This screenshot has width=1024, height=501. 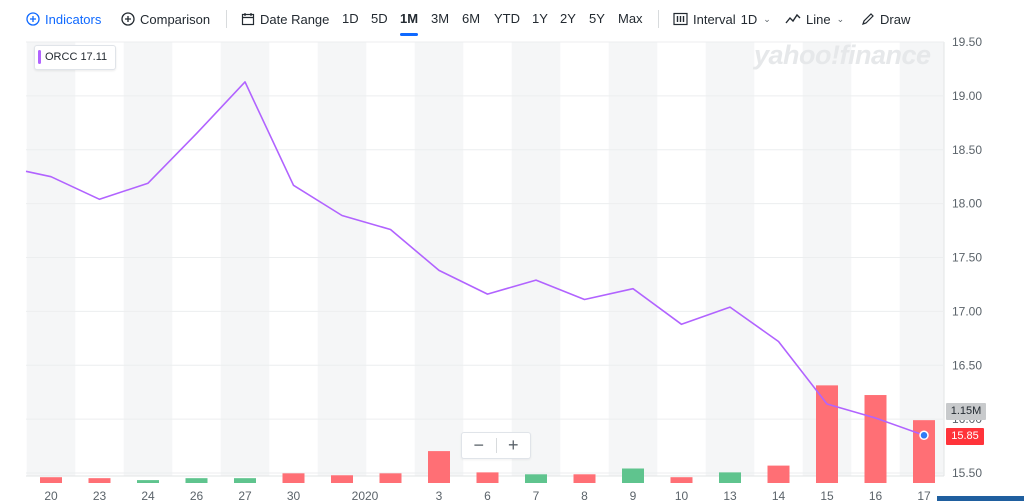 What do you see at coordinates (967, 258) in the screenshot?
I see `y-tick-label: 17.50` at bounding box center [967, 258].